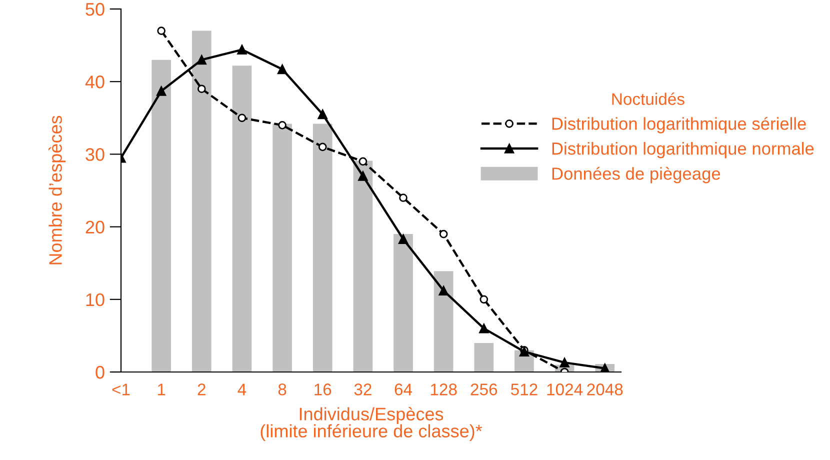 This screenshot has height=460, width=830. What do you see at coordinates (202, 390) in the screenshot?
I see `x-tick-label: 2` at bounding box center [202, 390].